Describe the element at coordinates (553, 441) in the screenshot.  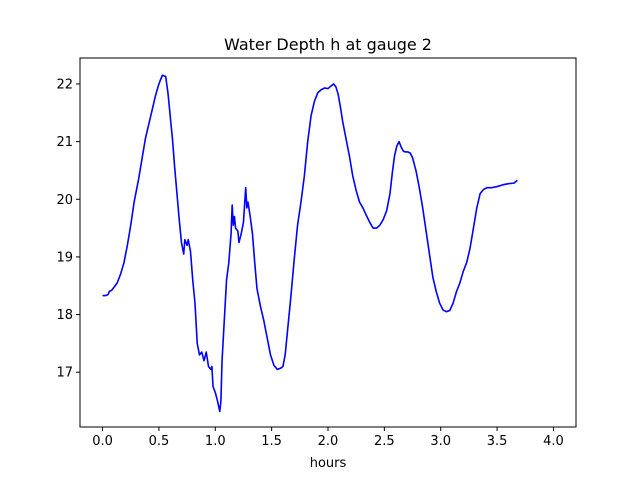
I see `x-tick-label: 4.0` at that location.